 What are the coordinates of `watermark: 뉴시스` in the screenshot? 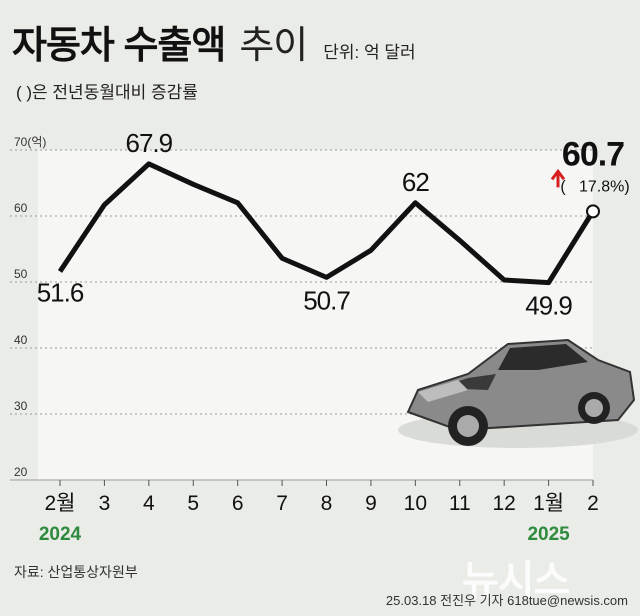 It's located at (516, 581).